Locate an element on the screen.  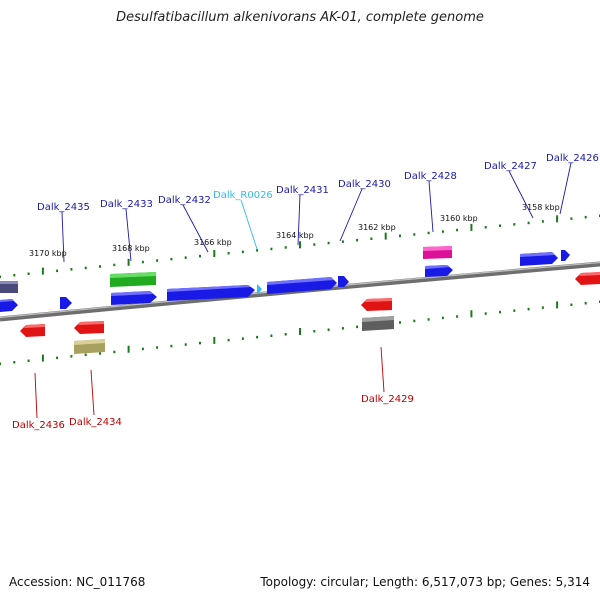
gene-dalk-2430-arrow is located at coordinates (343, 281).